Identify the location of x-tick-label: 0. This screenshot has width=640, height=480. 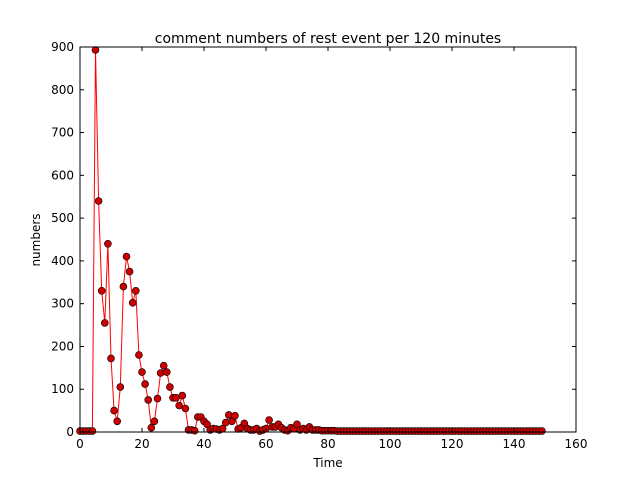
(80, 444).